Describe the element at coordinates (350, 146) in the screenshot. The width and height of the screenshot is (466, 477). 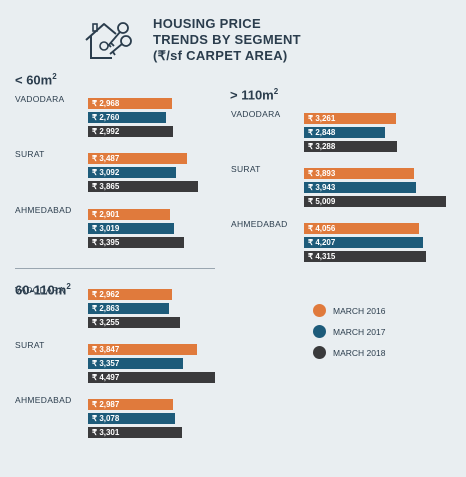
I see `bar-over-110-vadodara-2018: ₹ 3,288` at that location.